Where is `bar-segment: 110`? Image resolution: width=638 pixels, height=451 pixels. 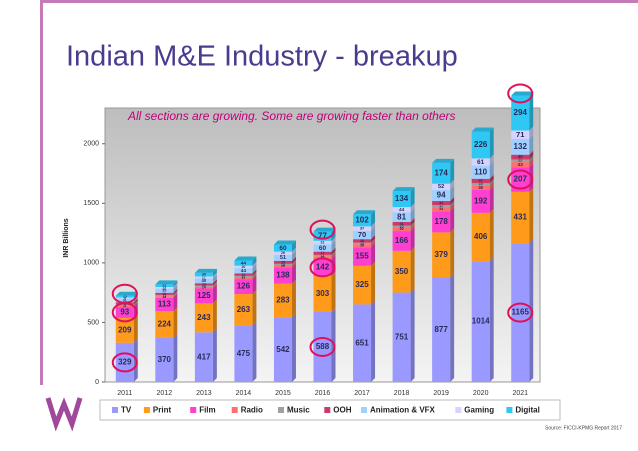
bar-segment: 110 is located at coordinates (482, 170).